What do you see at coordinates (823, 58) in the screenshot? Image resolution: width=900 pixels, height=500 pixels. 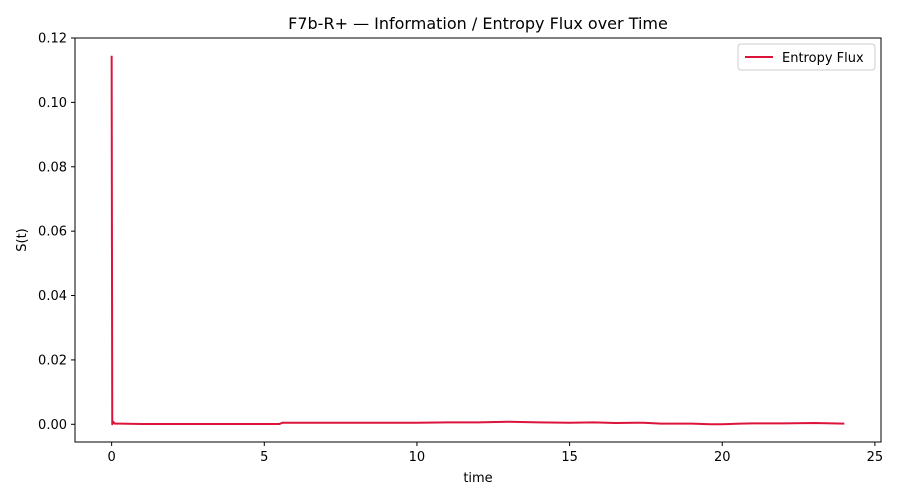 I see `legend-entry-label: Entropy Flux` at bounding box center [823, 58].